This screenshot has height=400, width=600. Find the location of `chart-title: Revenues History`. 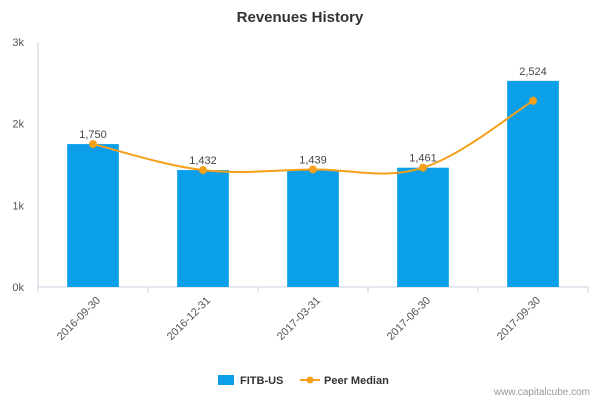

chart-title: Revenues History is located at coordinates (300, 17).